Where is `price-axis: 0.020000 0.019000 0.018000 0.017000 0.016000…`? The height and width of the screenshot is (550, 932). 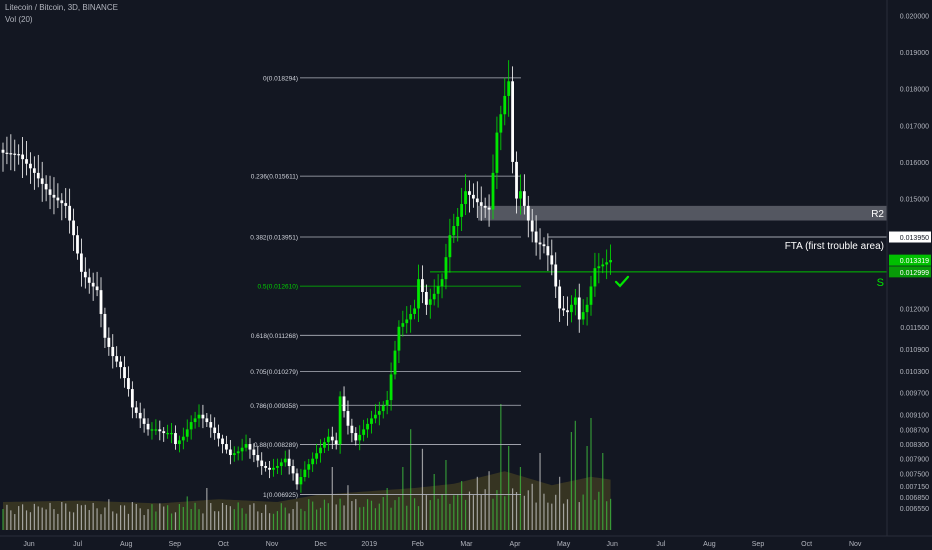
price-axis: 0.020000 0.019000 0.018000 0.017000 0.016000… is located at coordinates (910, 263).